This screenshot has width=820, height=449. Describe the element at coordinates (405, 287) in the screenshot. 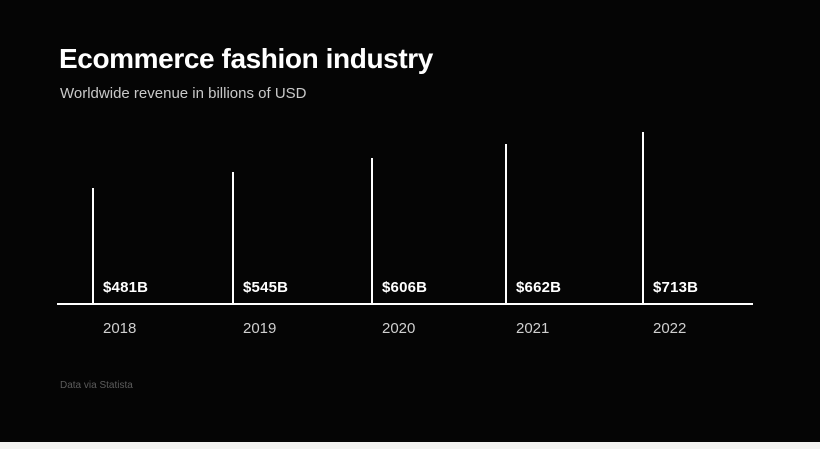

I see `value-label-2020: $606B` at that location.